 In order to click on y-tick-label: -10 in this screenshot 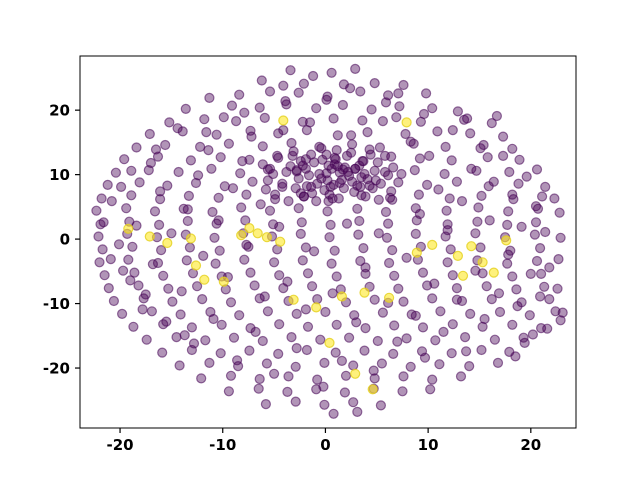, I will do `click(56, 304)`.